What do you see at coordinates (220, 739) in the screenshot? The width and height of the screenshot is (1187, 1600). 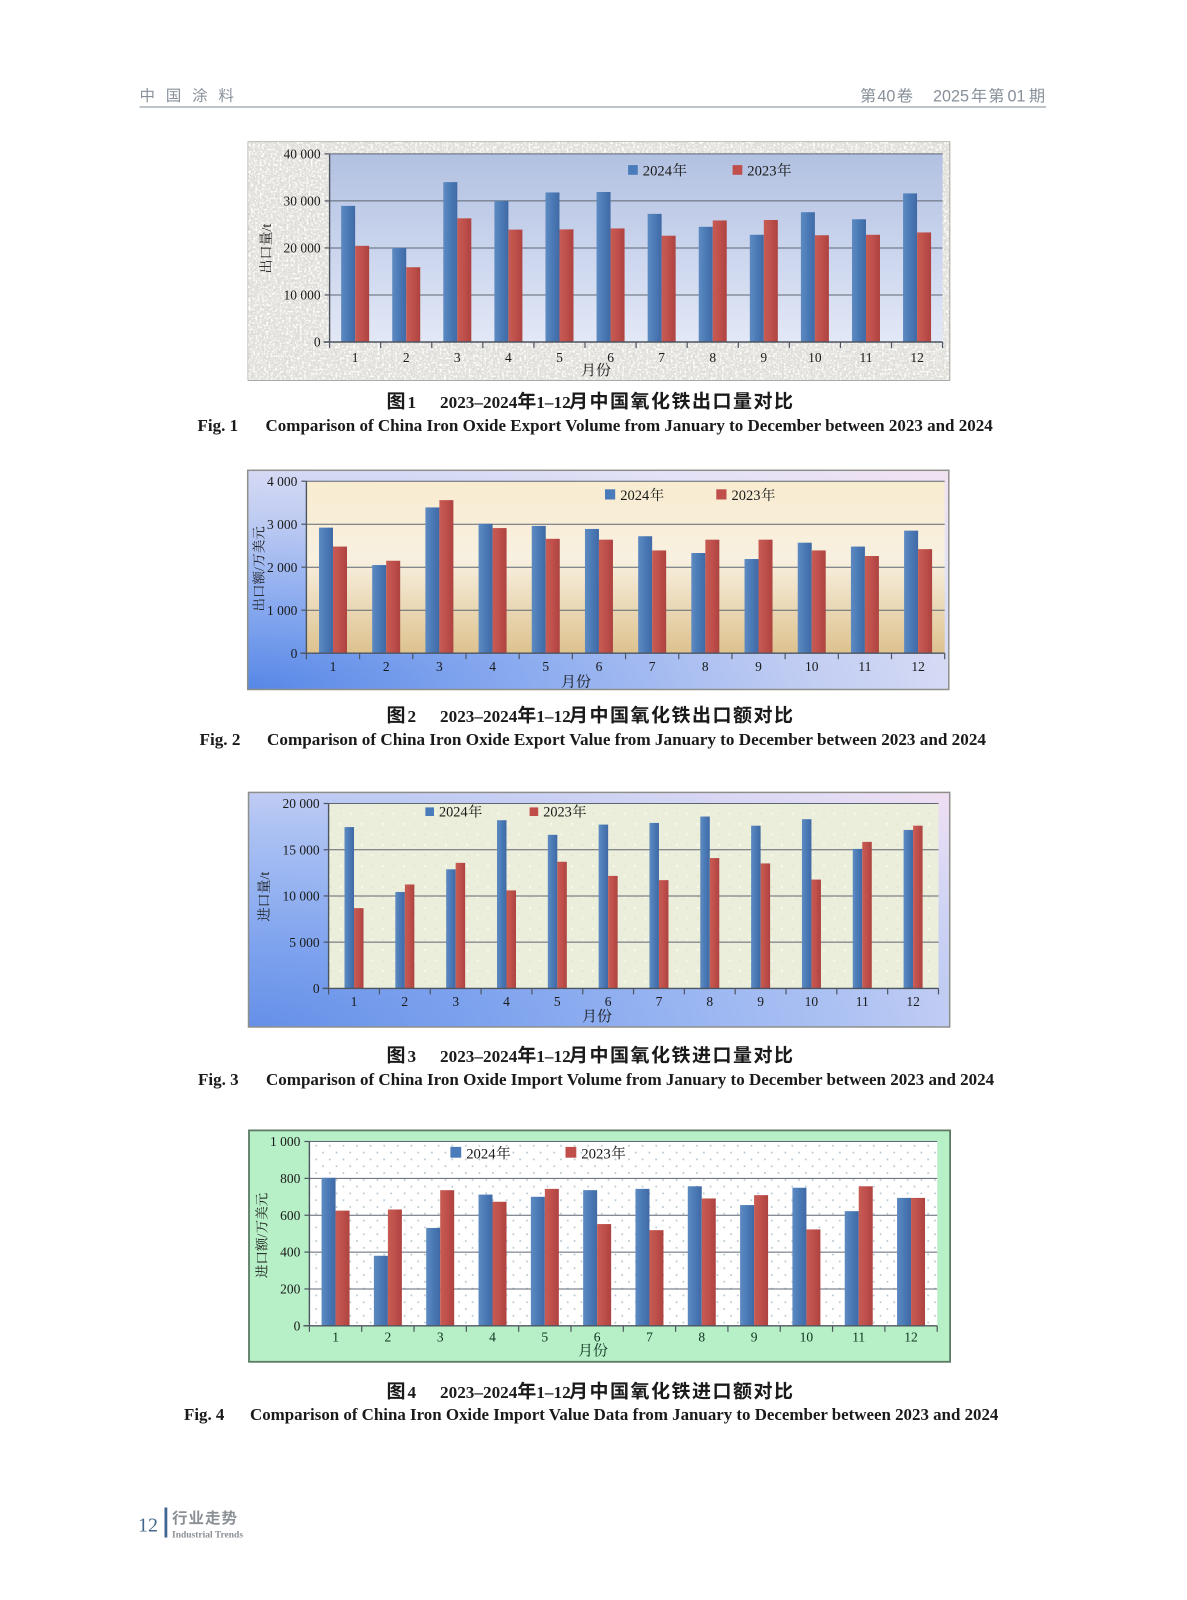 I see `svg-text: Fig. 2` at bounding box center [220, 739].